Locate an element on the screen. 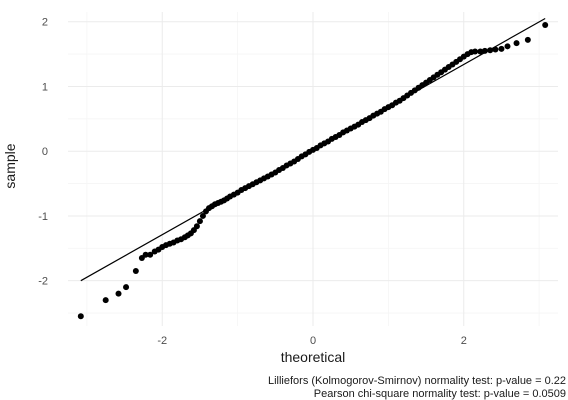  y-axis-ticks: -2 -1 0 1 2 is located at coordinates (43, 152).